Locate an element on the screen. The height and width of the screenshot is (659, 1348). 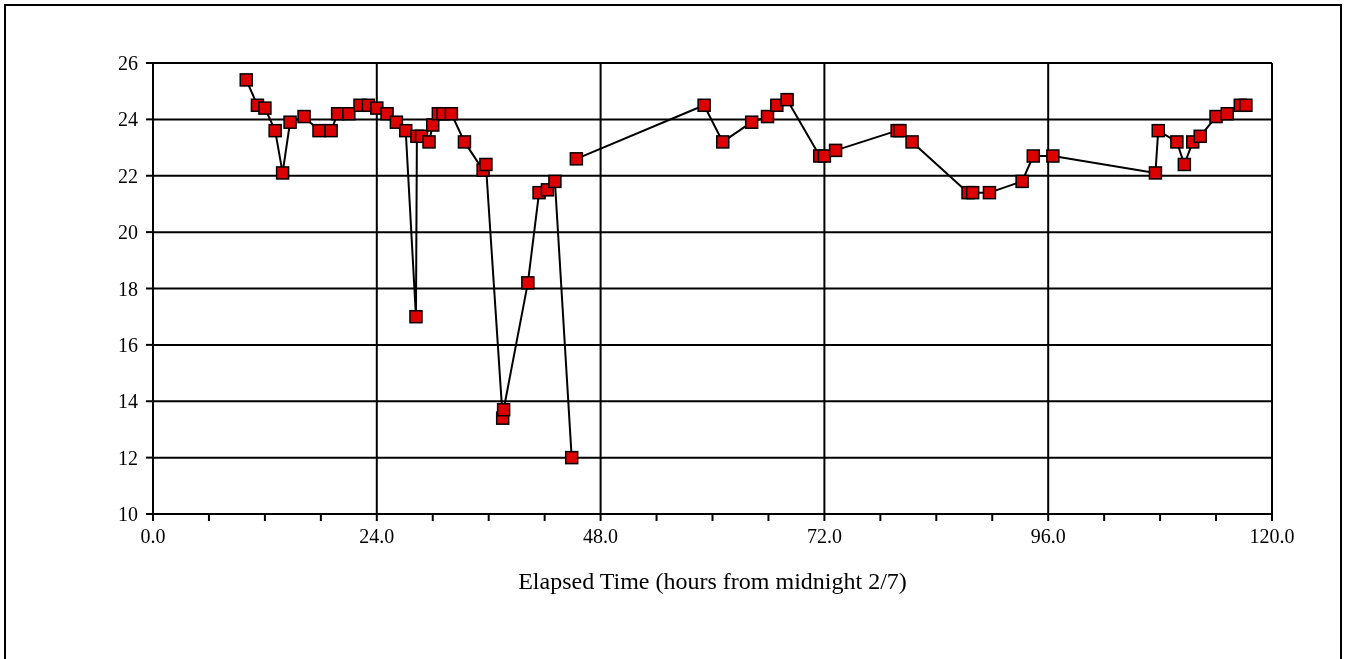
y-tick-label: 26 is located at coordinates (128, 63).